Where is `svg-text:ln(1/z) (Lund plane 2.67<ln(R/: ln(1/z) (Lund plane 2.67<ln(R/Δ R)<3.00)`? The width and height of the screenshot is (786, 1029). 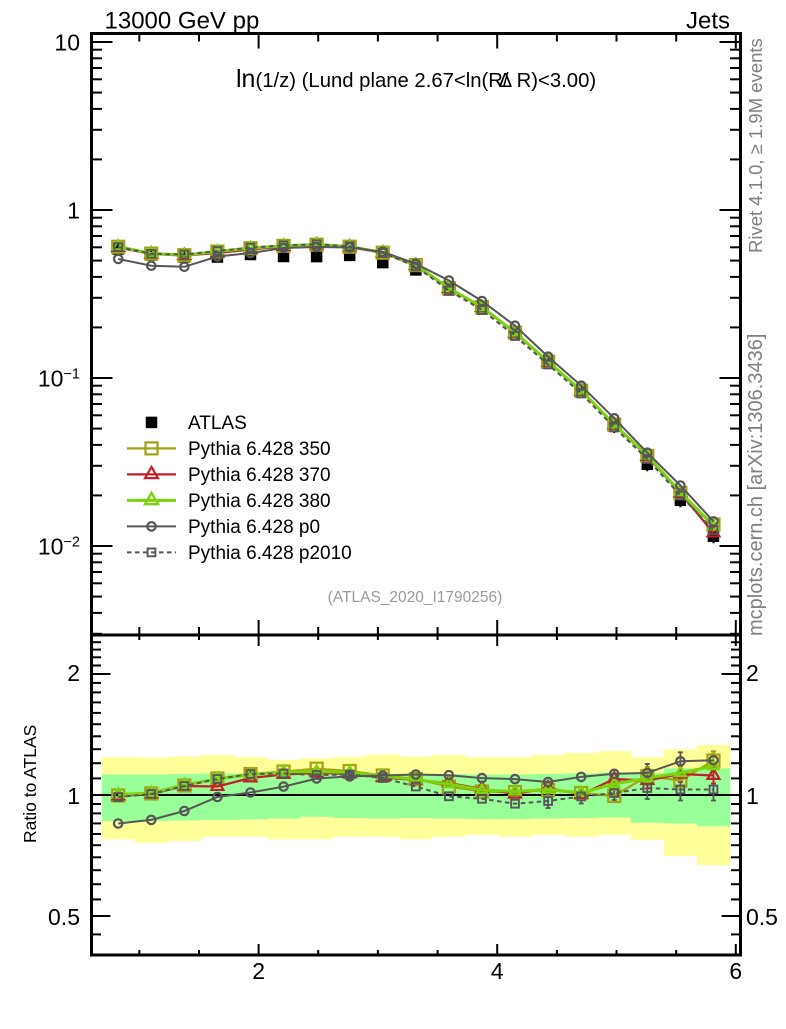 svg-text:ln(1/z) (Lund plane 2.67<ln(R/: ln(1/z) (Lund plane 2.67<ln(R/Δ R)<3.00) is located at coordinates (416, 79).